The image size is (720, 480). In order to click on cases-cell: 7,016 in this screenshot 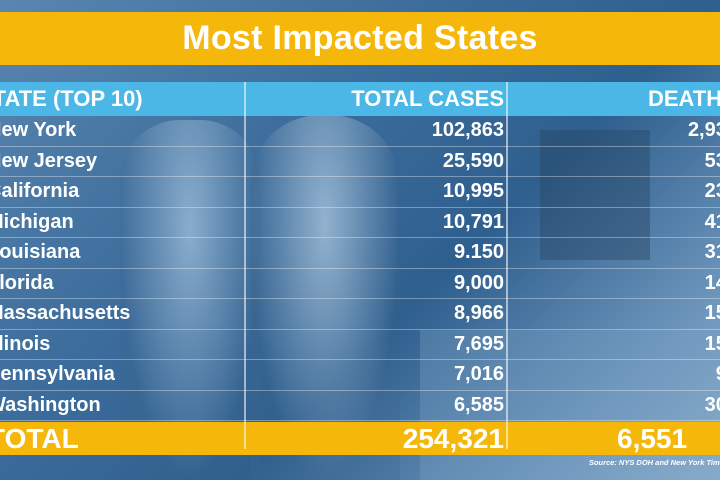, I will do `click(478, 374)`.